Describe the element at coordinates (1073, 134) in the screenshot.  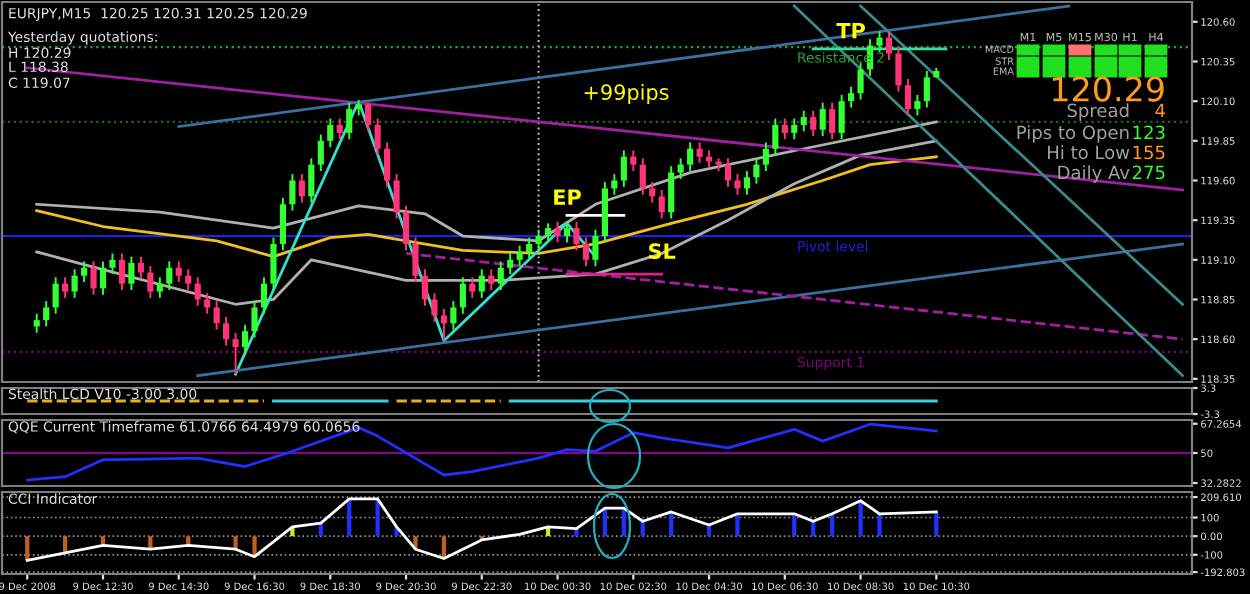
I see `annotation: Pips to Open` at that location.